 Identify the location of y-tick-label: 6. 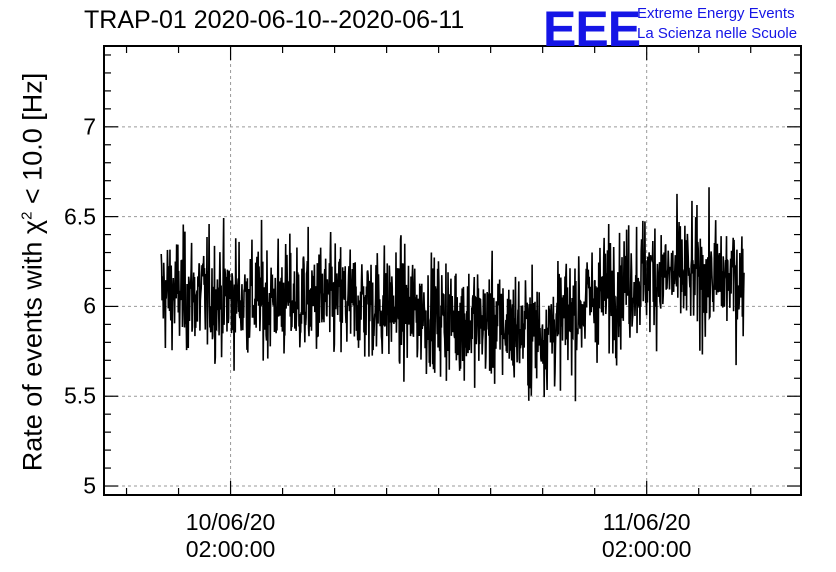
(89, 305).